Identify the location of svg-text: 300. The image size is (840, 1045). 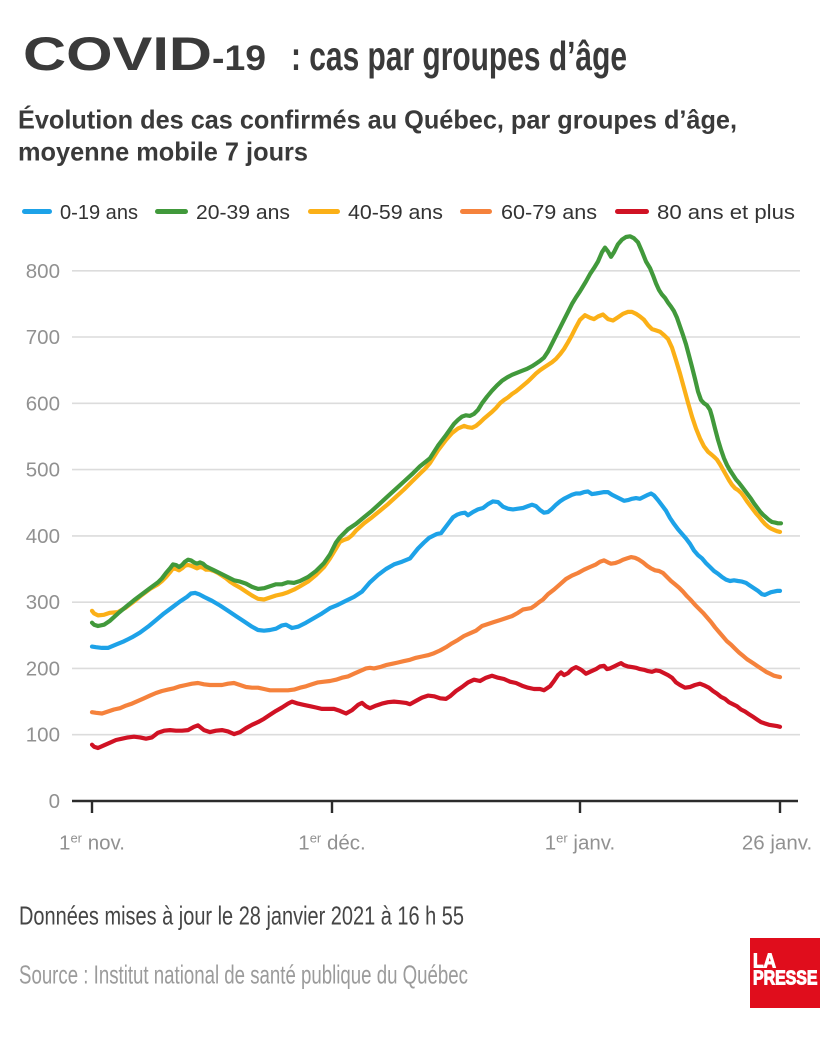
(43, 602).